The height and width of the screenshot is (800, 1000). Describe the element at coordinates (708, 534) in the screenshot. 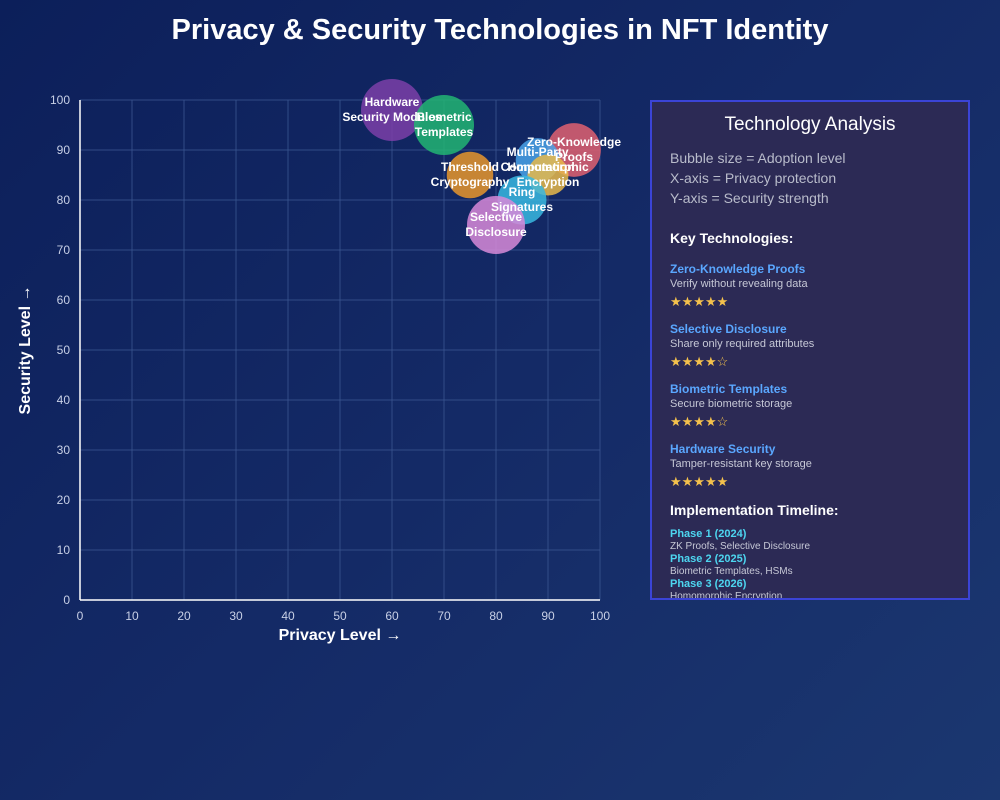

I see `phase-name: Phase 1 (2024)` at that location.